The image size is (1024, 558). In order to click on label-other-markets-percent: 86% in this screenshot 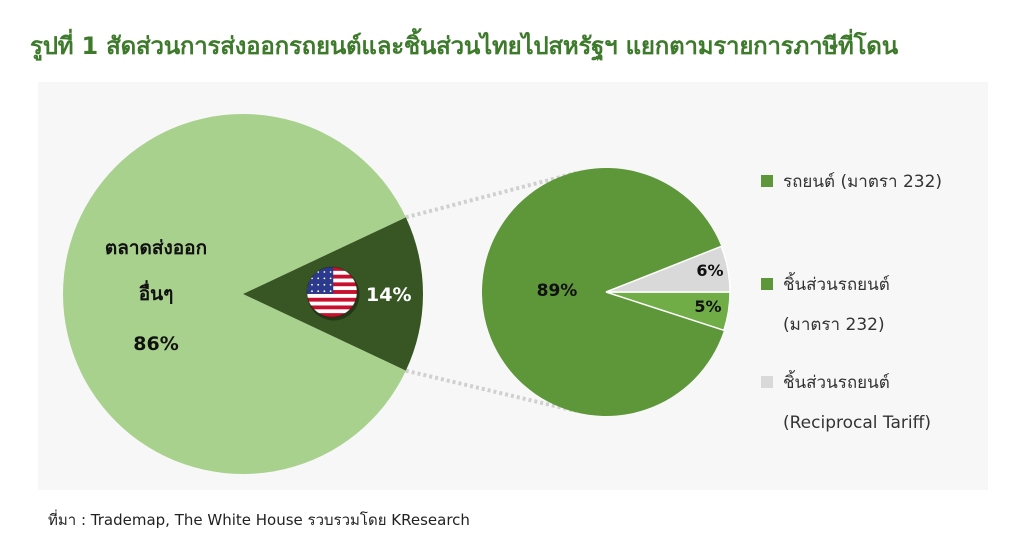, I will do `click(155, 344)`.